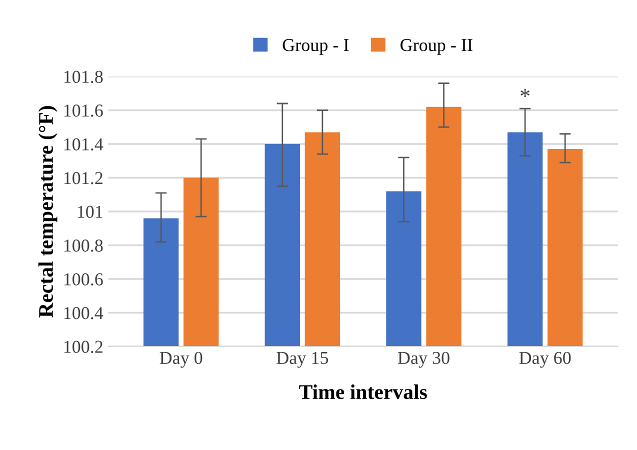 This screenshot has height=450, width=637. What do you see at coordinates (48, 212) in the screenshot?
I see `y-axis-title: Rectal temperature (°F)` at bounding box center [48, 212].